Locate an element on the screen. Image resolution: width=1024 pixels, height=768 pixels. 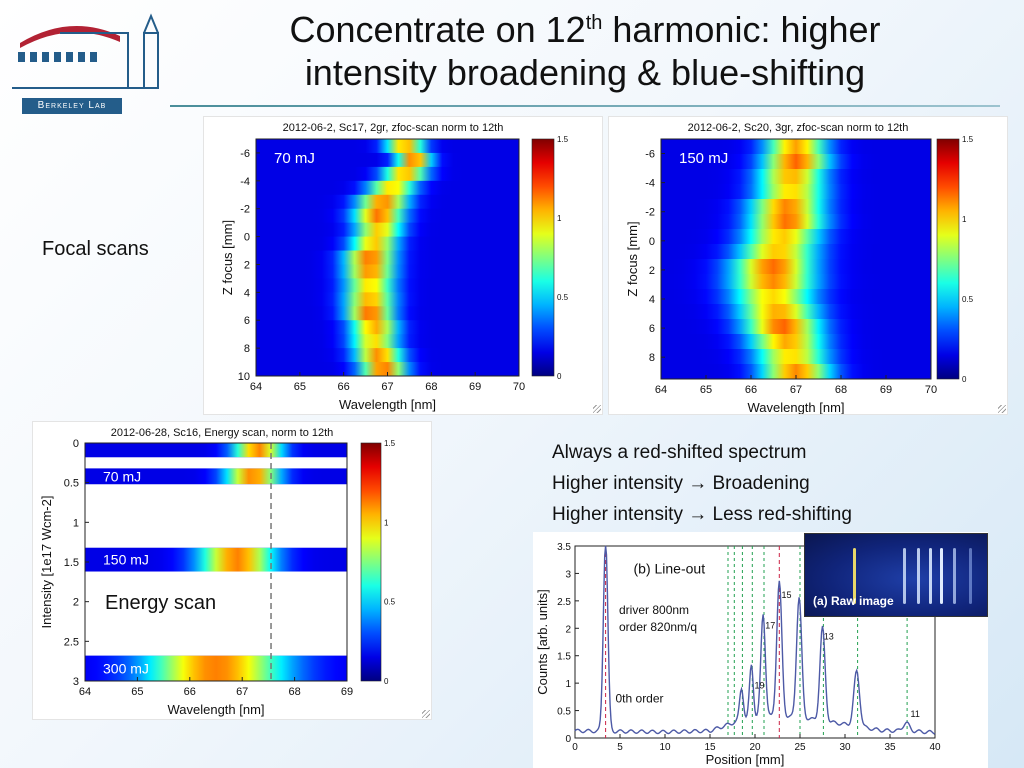
title-superscript: th is located at coordinates (594, 23).